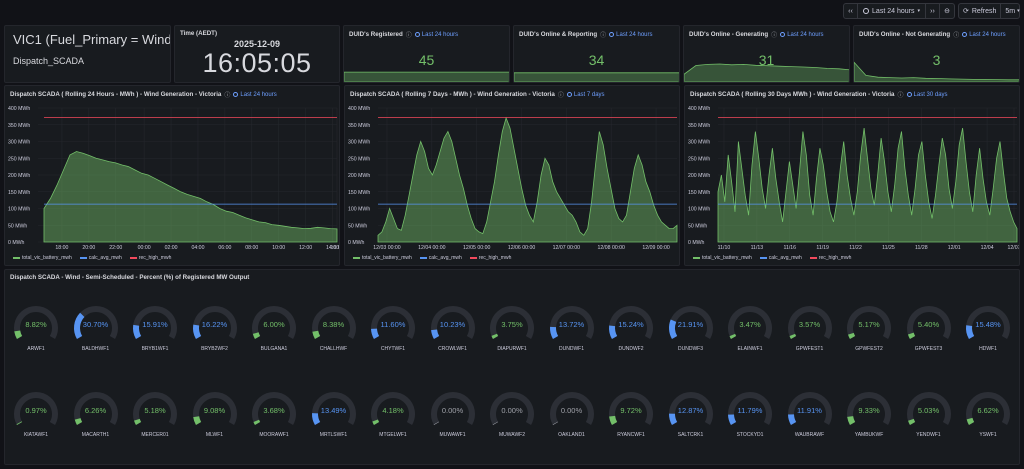 This screenshot has width=1024, height=469. I want to click on time-picker-group: ‹‹ Last 24 hours ▾ ›› ⊖, so click(899, 11).